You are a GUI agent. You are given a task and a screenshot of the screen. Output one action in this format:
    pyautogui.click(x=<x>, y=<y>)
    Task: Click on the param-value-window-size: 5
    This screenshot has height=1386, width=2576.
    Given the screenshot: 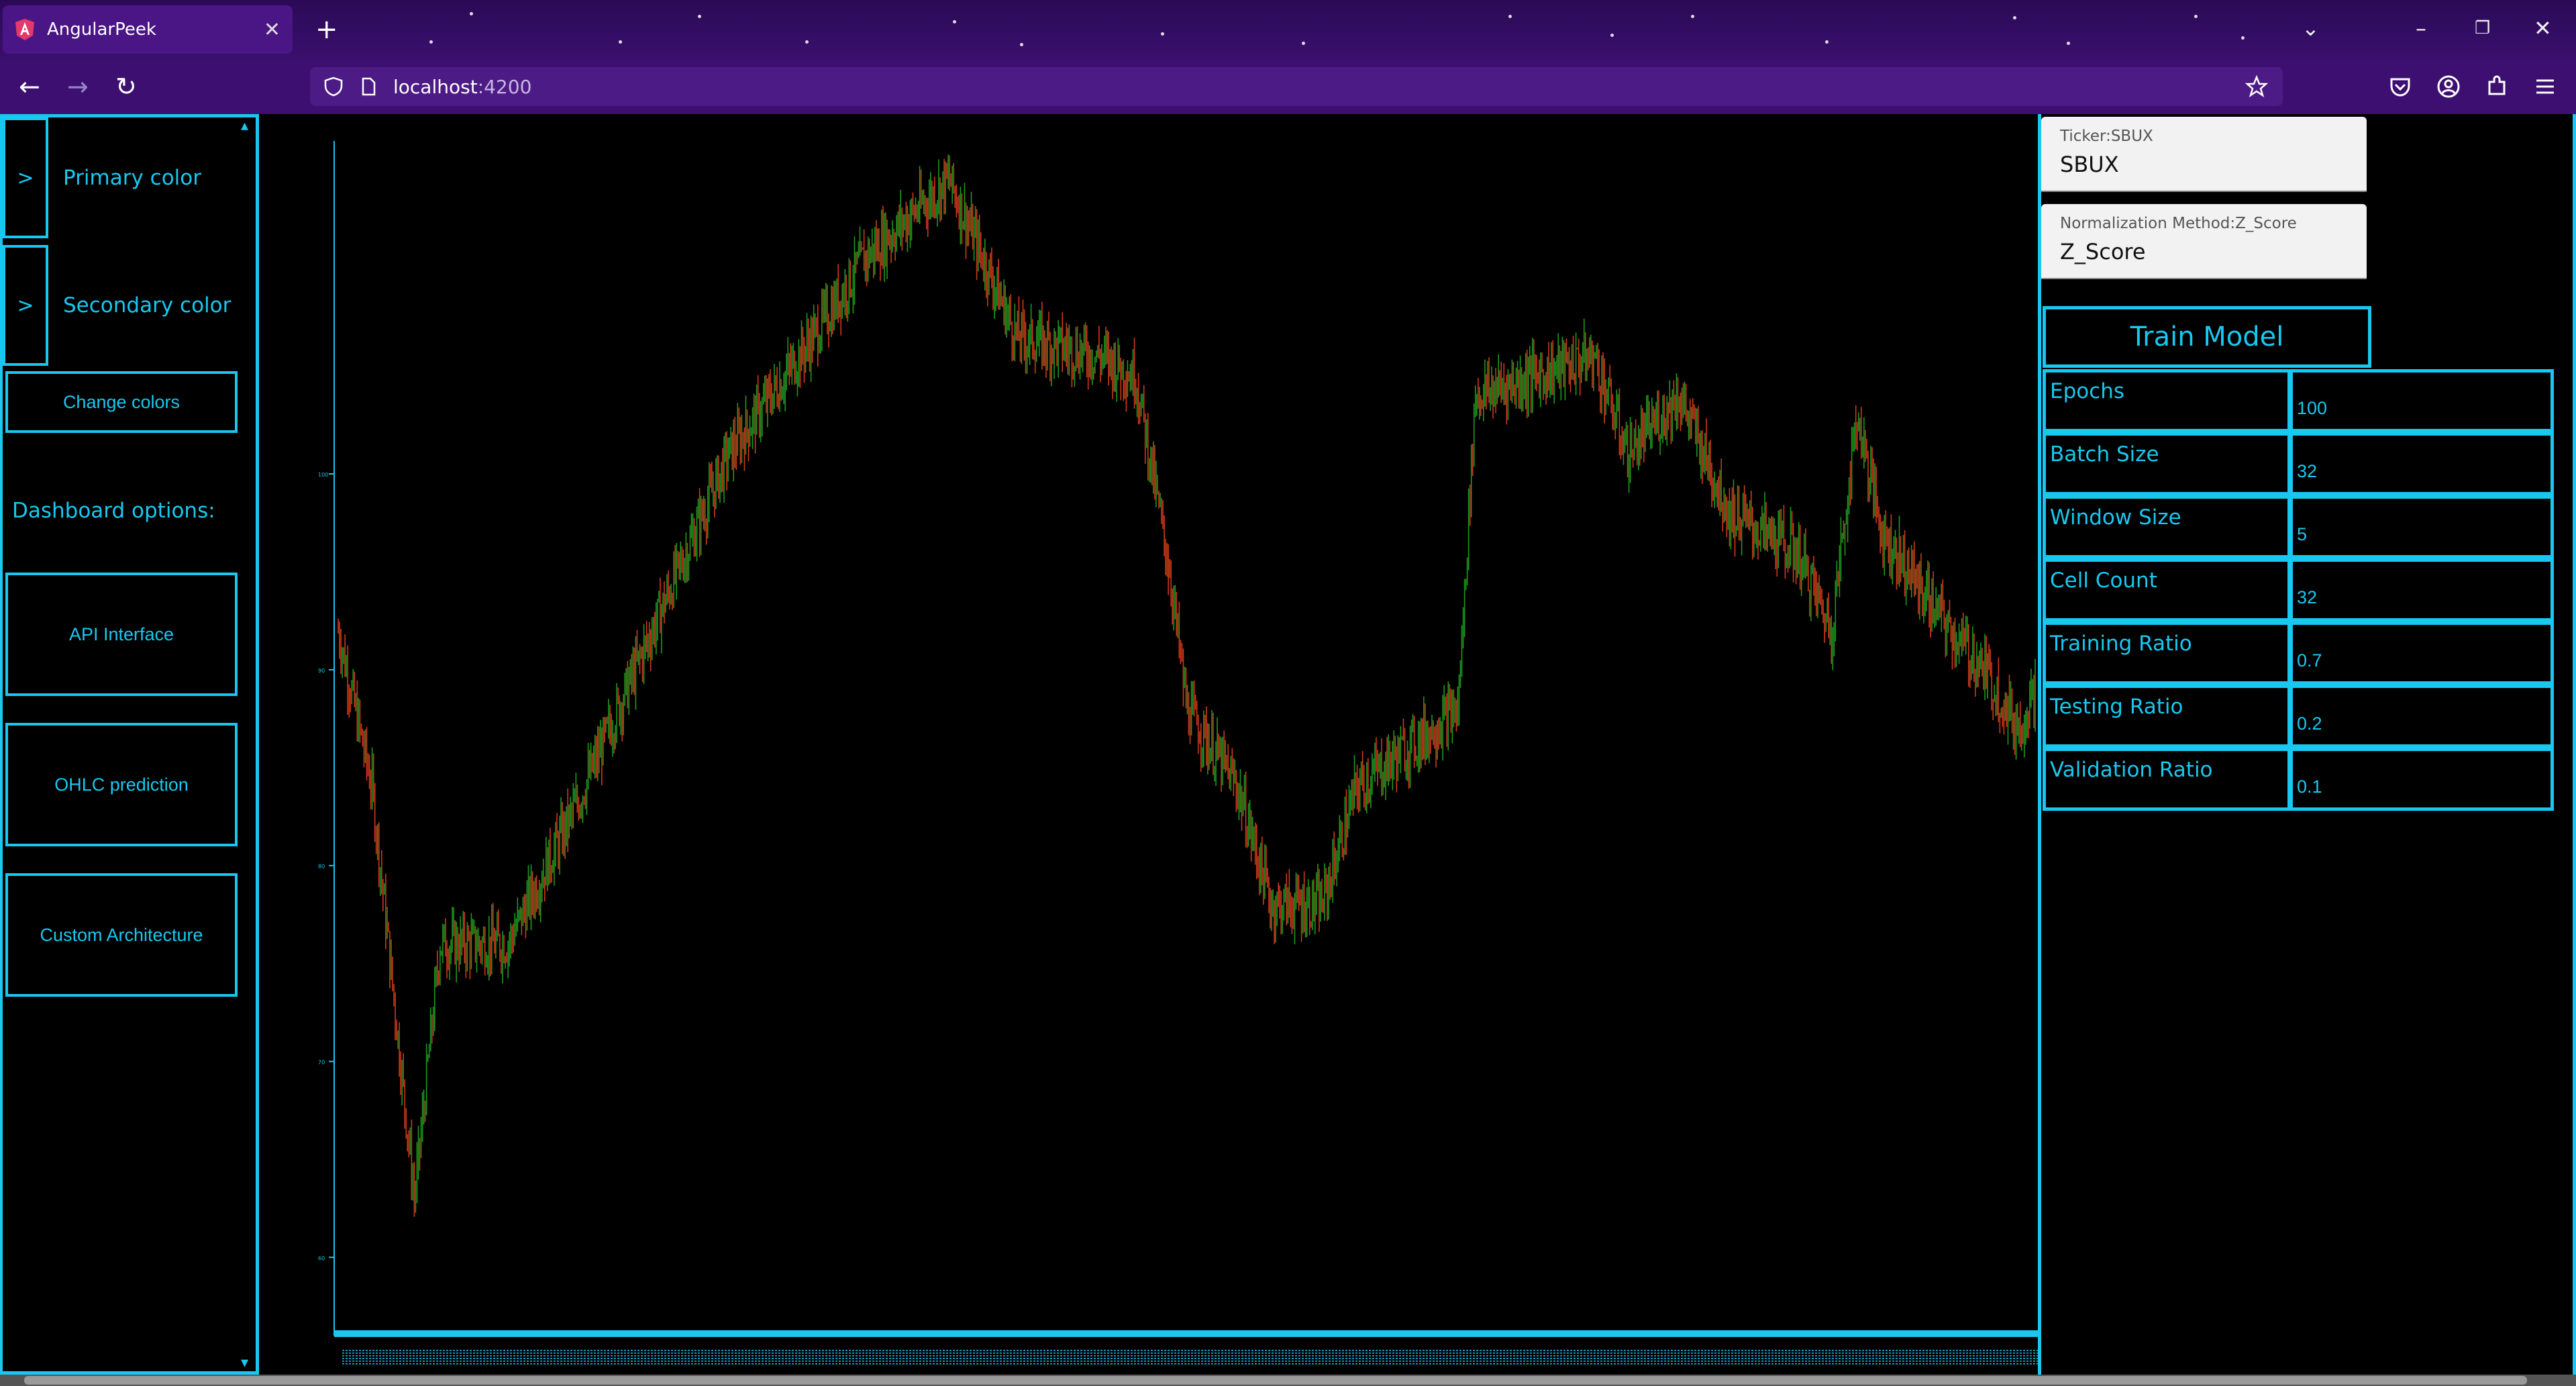 What is the action you would take?
    pyautogui.click(x=2421, y=526)
    